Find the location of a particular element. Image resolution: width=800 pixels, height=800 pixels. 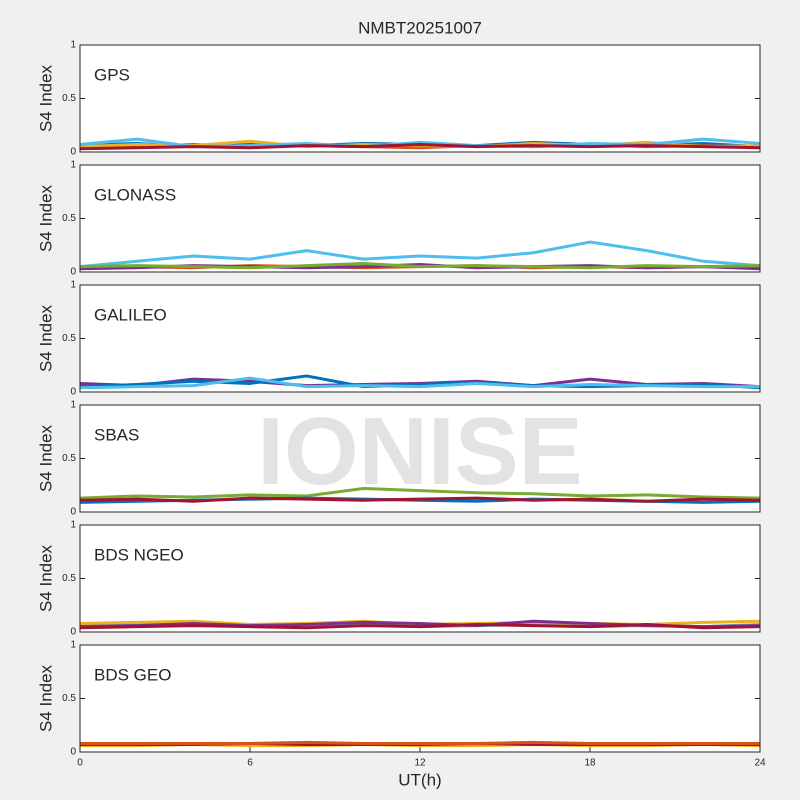

panel-label: GLONASS is located at coordinates (135, 194).